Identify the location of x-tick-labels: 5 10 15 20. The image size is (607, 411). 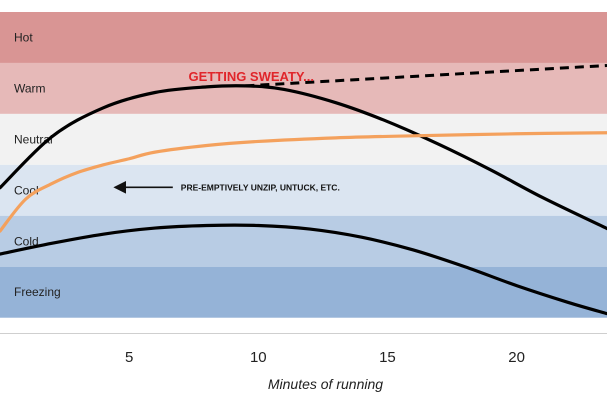
(325, 357).